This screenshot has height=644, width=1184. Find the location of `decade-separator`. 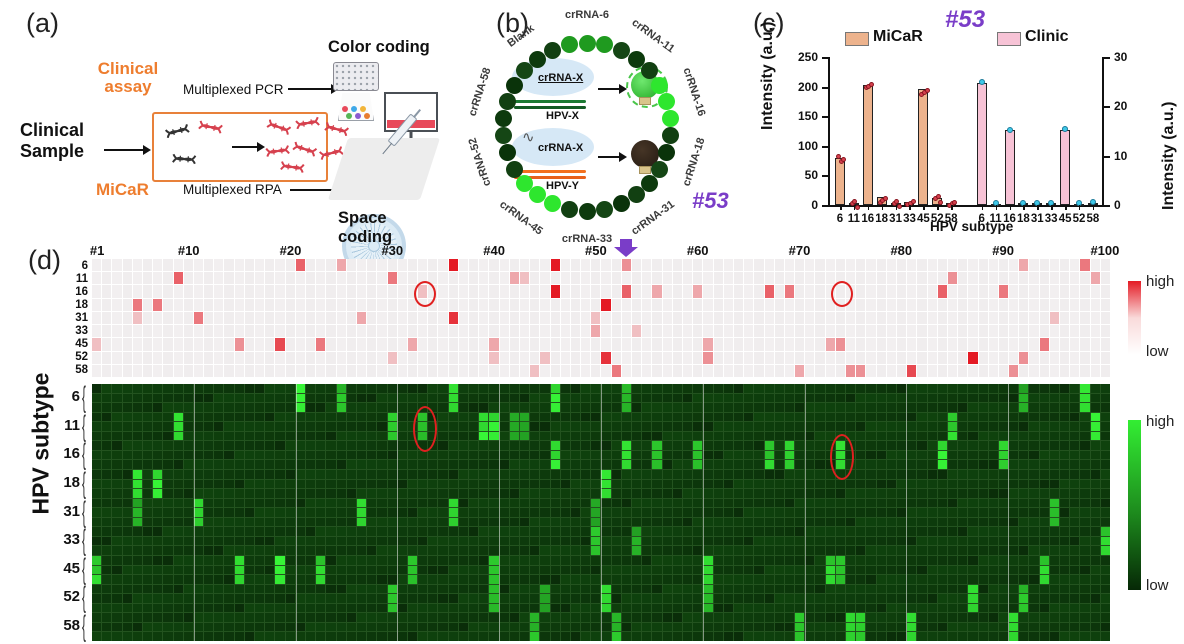

decade-separator is located at coordinates (1009, 512).